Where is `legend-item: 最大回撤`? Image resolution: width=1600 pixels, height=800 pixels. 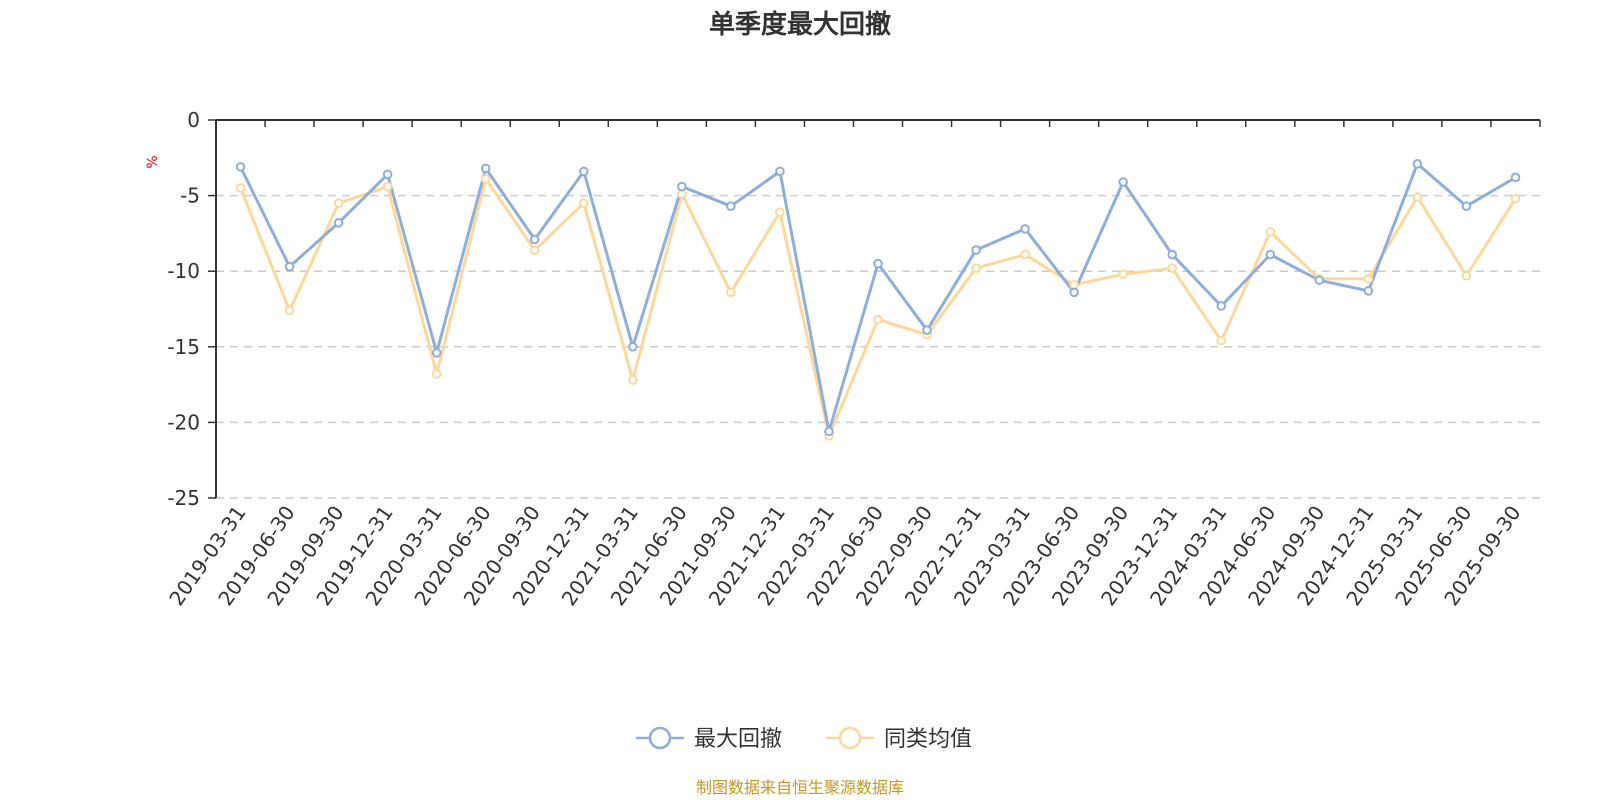
legend-item: 最大回撤 is located at coordinates (709, 739).